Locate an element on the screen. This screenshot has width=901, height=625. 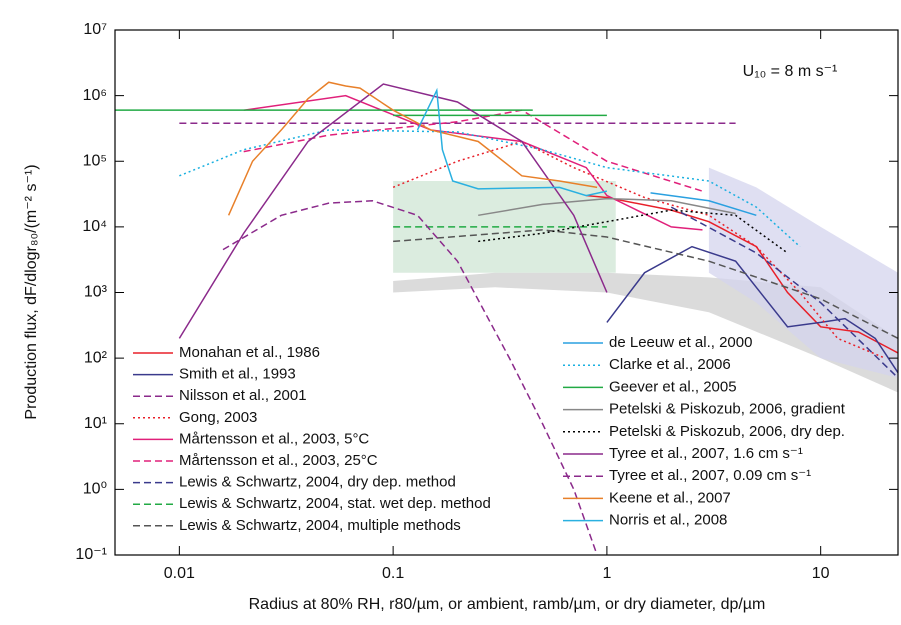
range-band is located at coordinates (803, 272).